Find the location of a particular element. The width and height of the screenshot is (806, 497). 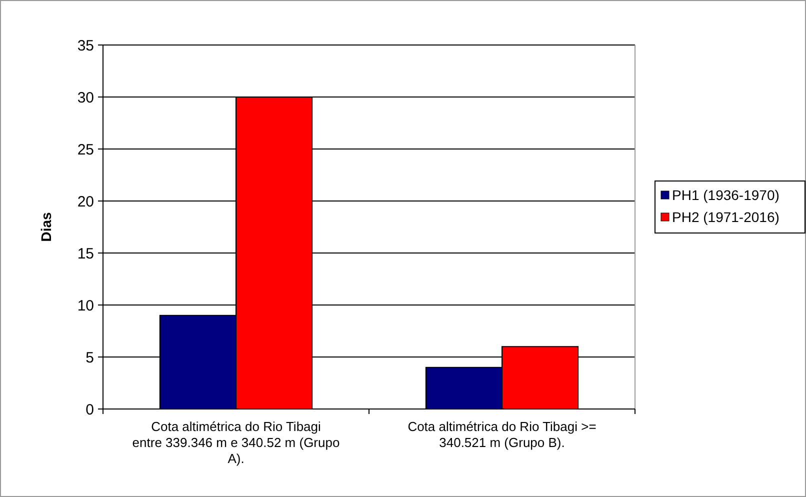

y-axis-title: Dias is located at coordinates (46, 227).